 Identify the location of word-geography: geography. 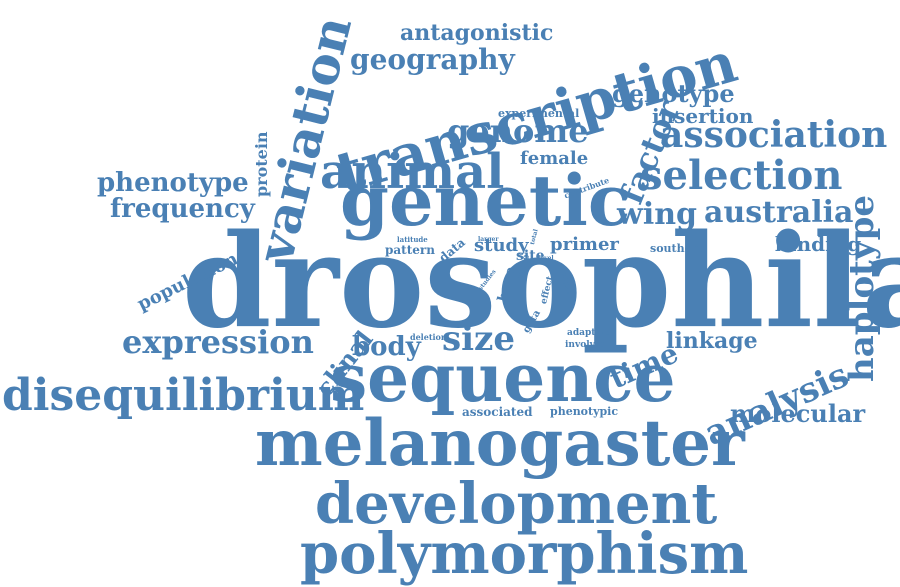
(432, 59).